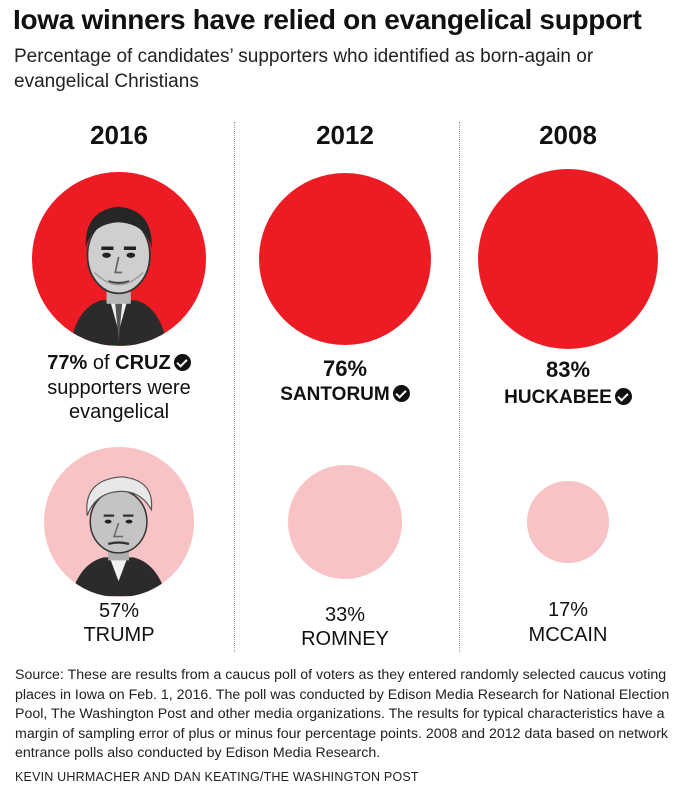 This screenshot has width=697, height=800. Describe the element at coordinates (558, 397) in the screenshot. I see `winner-name: HUCKABEE` at that location.